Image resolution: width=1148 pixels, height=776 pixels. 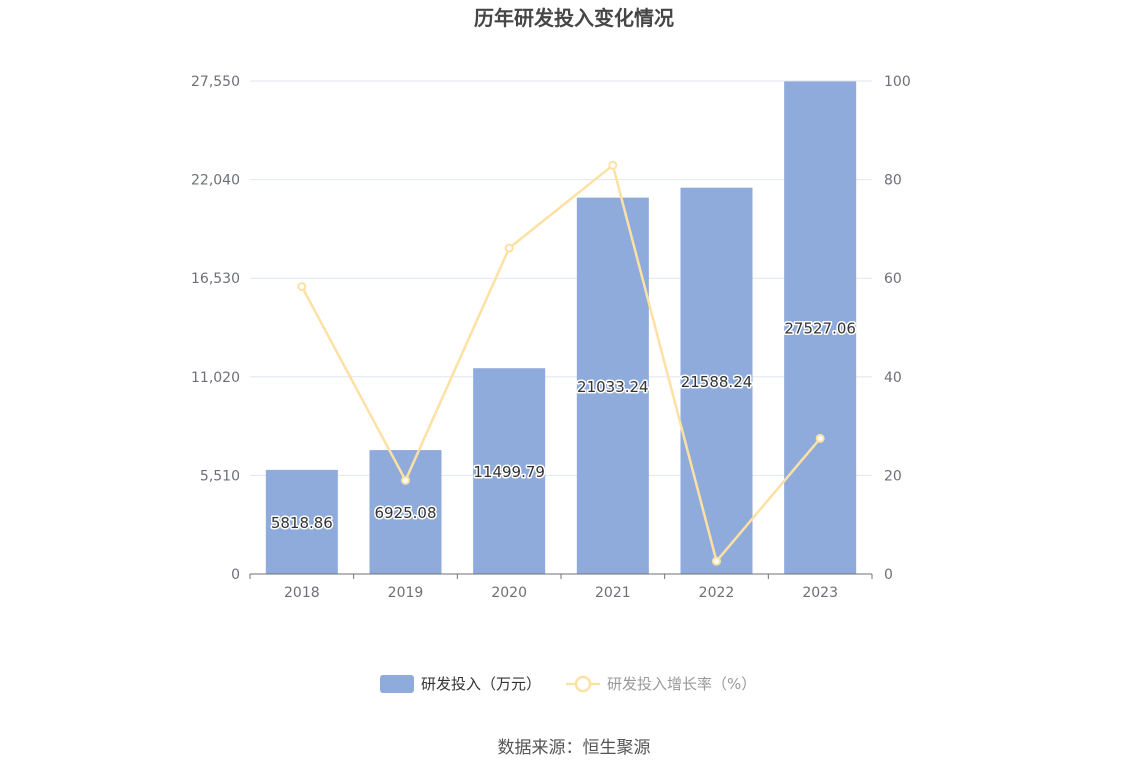 I want to click on y-right-tick-label: 20, so click(x=893, y=476).